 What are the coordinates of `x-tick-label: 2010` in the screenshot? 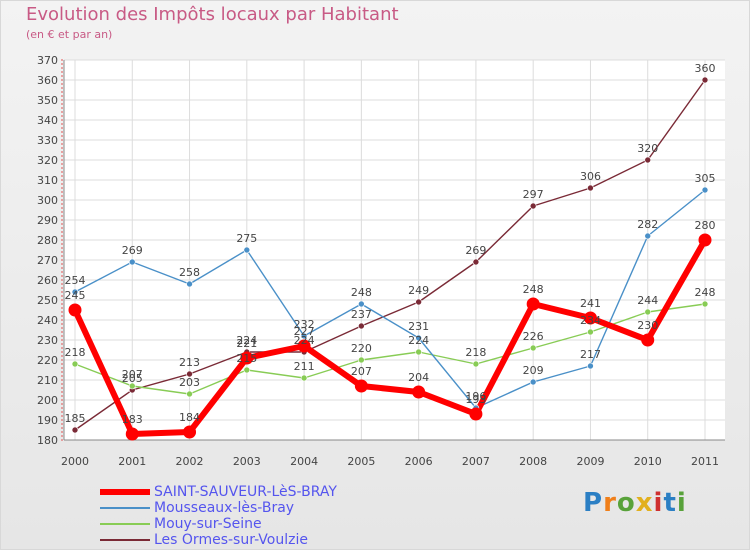 It's located at (648, 461).